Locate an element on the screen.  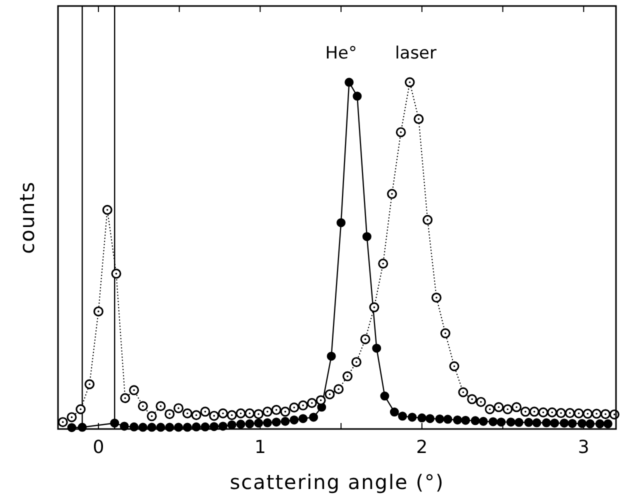
x-tick-label: 3 is located at coordinates (584, 447).